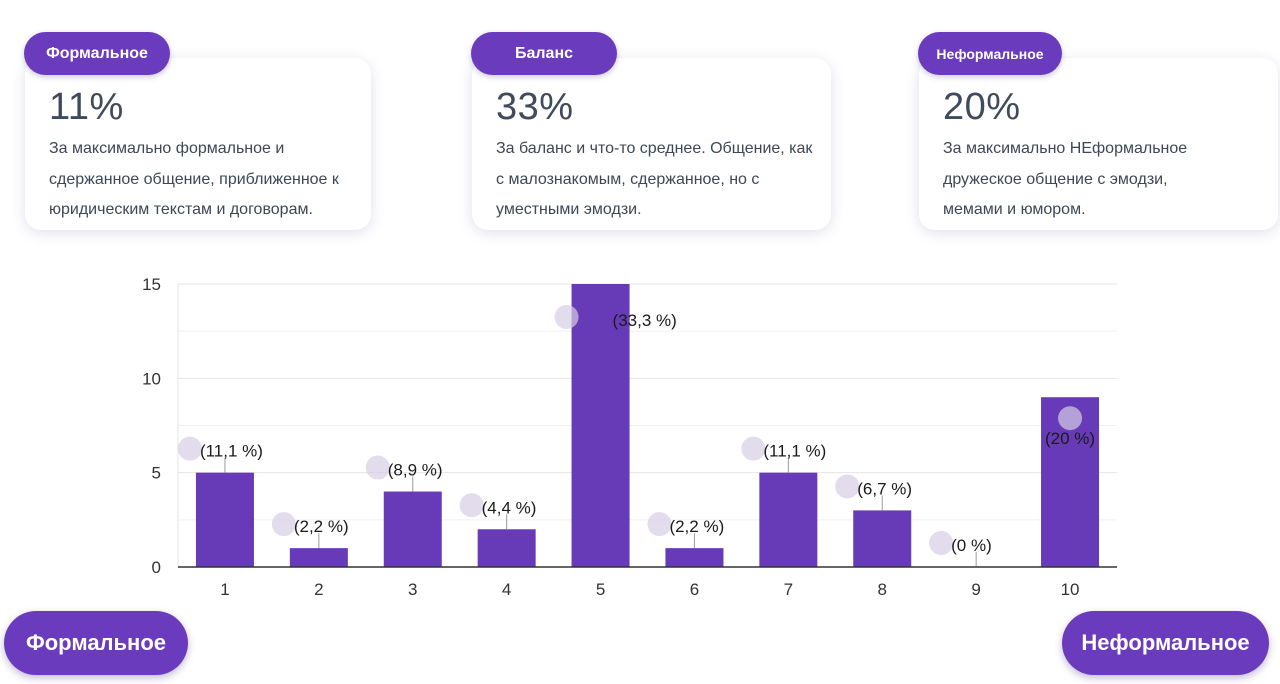  What do you see at coordinates (151, 378) in the screenshot?
I see `y-tick-label: 10` at bounding box center [151, 378].